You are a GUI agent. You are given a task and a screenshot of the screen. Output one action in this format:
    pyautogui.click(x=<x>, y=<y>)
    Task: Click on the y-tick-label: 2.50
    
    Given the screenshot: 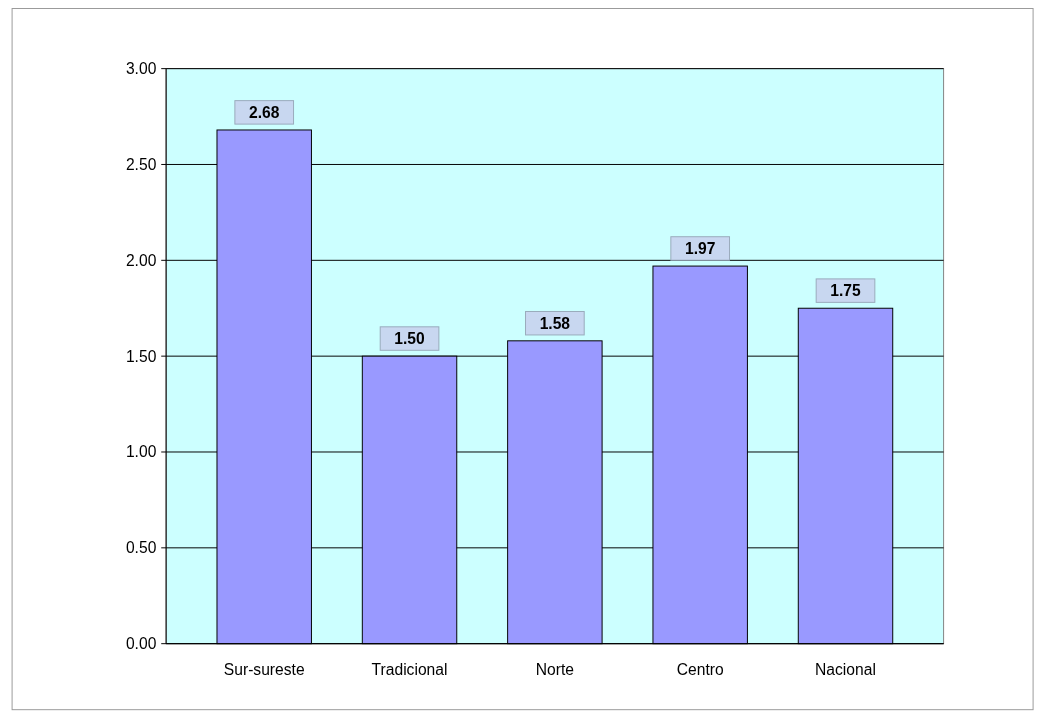 What is the action you would take?
    pyautogui.click(x=141, y=164)
    